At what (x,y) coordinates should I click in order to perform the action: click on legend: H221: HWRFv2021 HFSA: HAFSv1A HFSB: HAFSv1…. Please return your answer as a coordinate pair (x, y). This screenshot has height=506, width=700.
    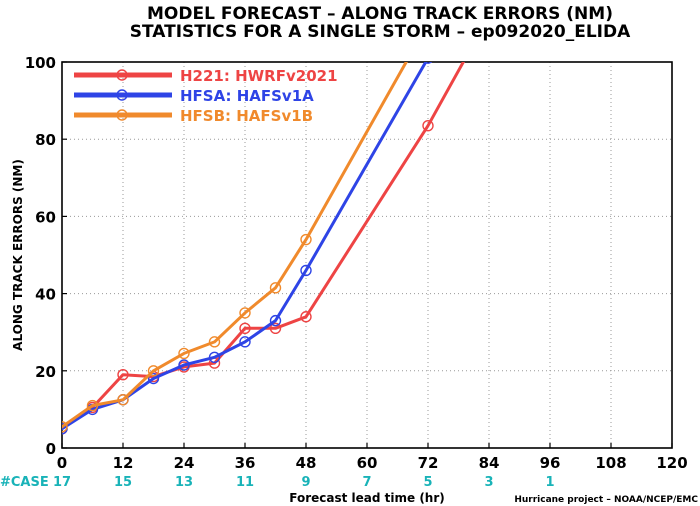
    Looking at the image, I should click on (206, 96).